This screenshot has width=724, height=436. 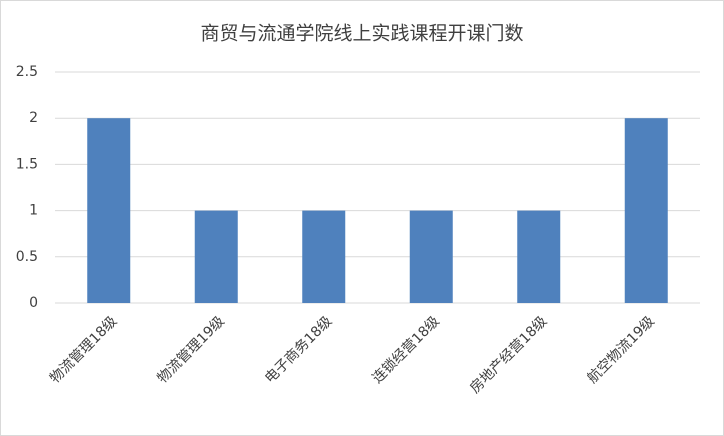 What do you see at coordinates (33, 303) in the screenshot?
I see `y-tick-label: 0` at bounding box center [33, 303].